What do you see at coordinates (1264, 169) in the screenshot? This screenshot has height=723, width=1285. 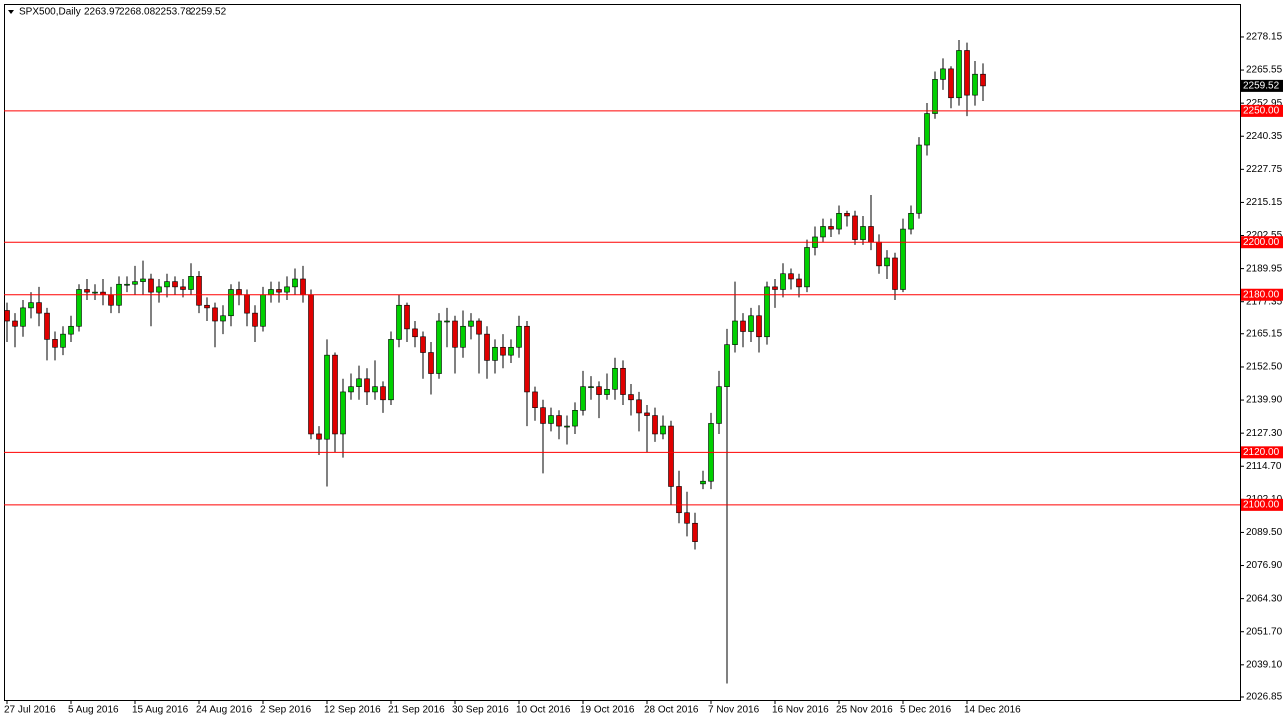 I see `y-tick-label: 2227.75` at bounding box center [1264, 169].